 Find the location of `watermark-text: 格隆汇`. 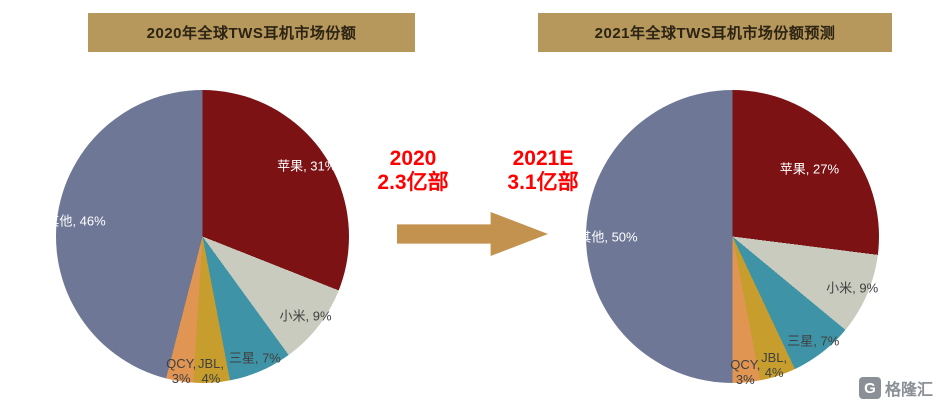

watermark-text: 格隆汇 is located at coordinates (908, 390).